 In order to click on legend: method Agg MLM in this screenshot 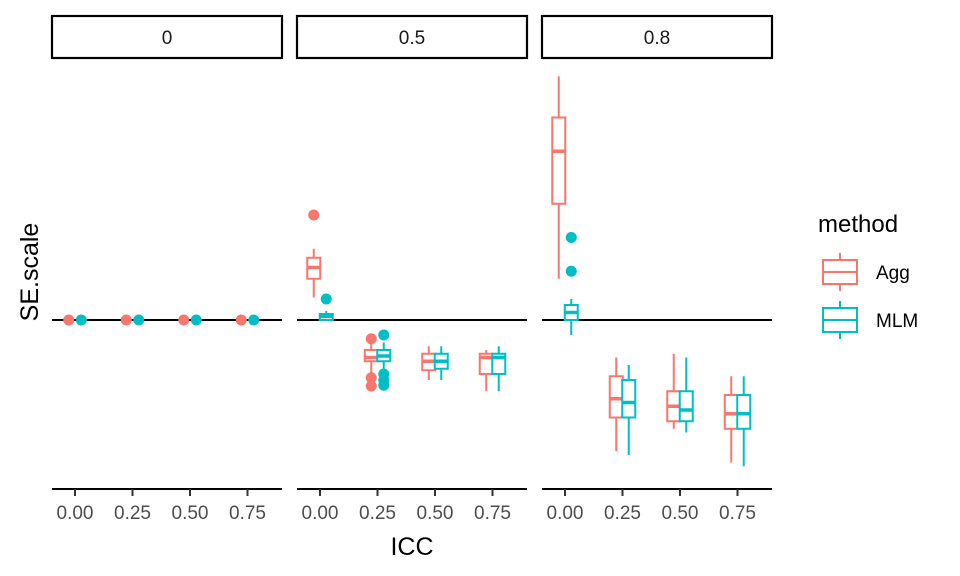, I will do `click(868, 275)`.